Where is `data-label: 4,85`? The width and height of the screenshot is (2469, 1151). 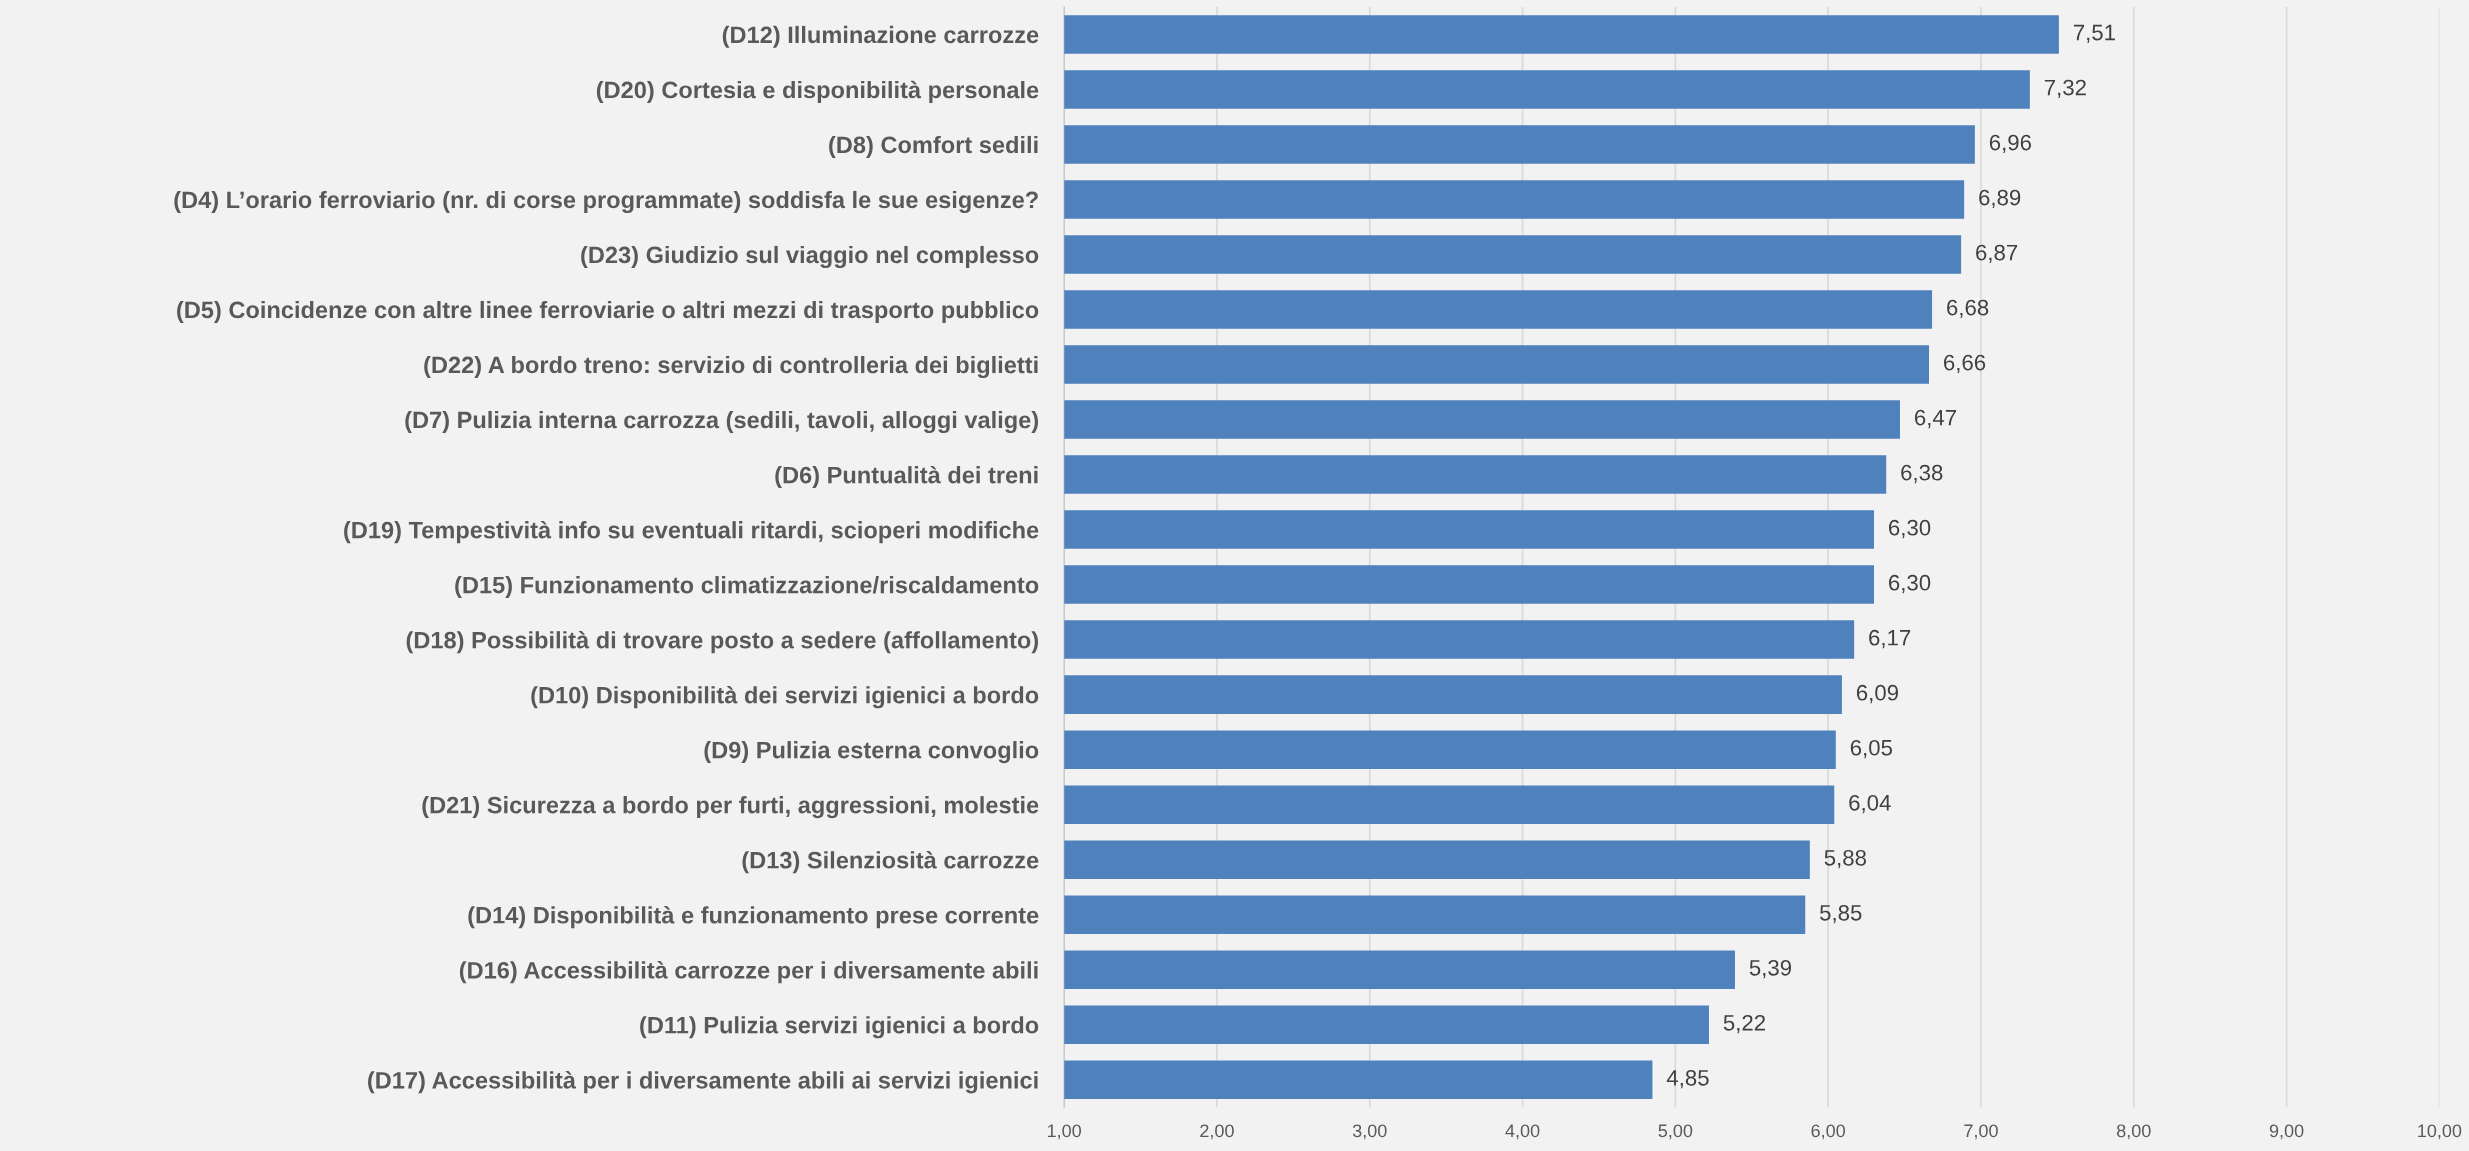 data-label: 4,85 is located at coordinates (1687, 1079).